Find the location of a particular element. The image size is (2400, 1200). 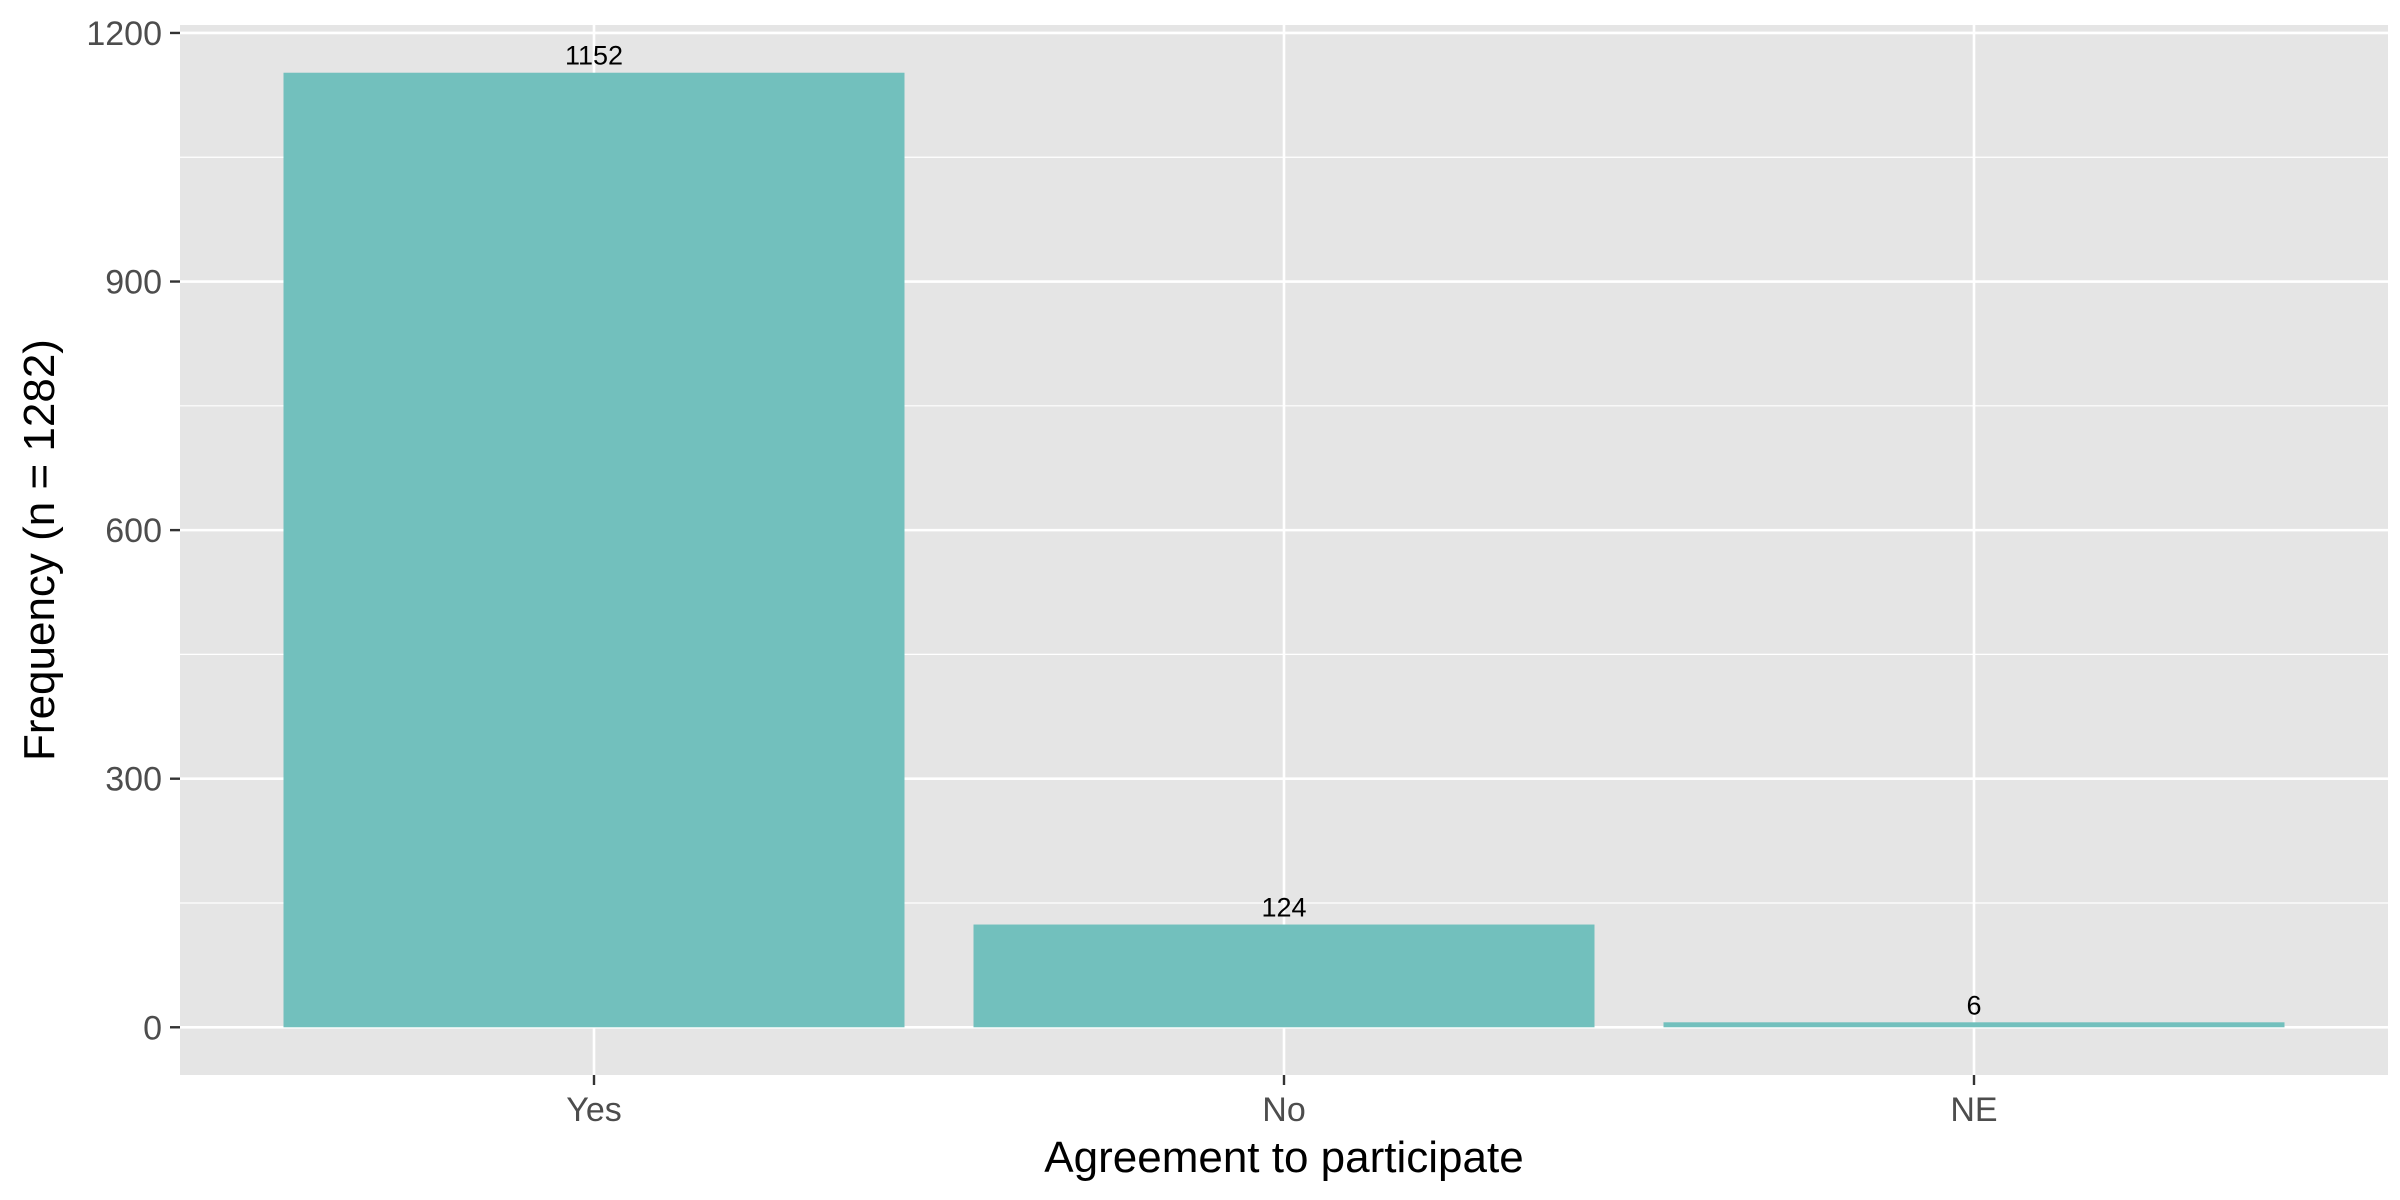

y-axis-title: Frequency (n = 1282) is located at coordinates (39, 550).